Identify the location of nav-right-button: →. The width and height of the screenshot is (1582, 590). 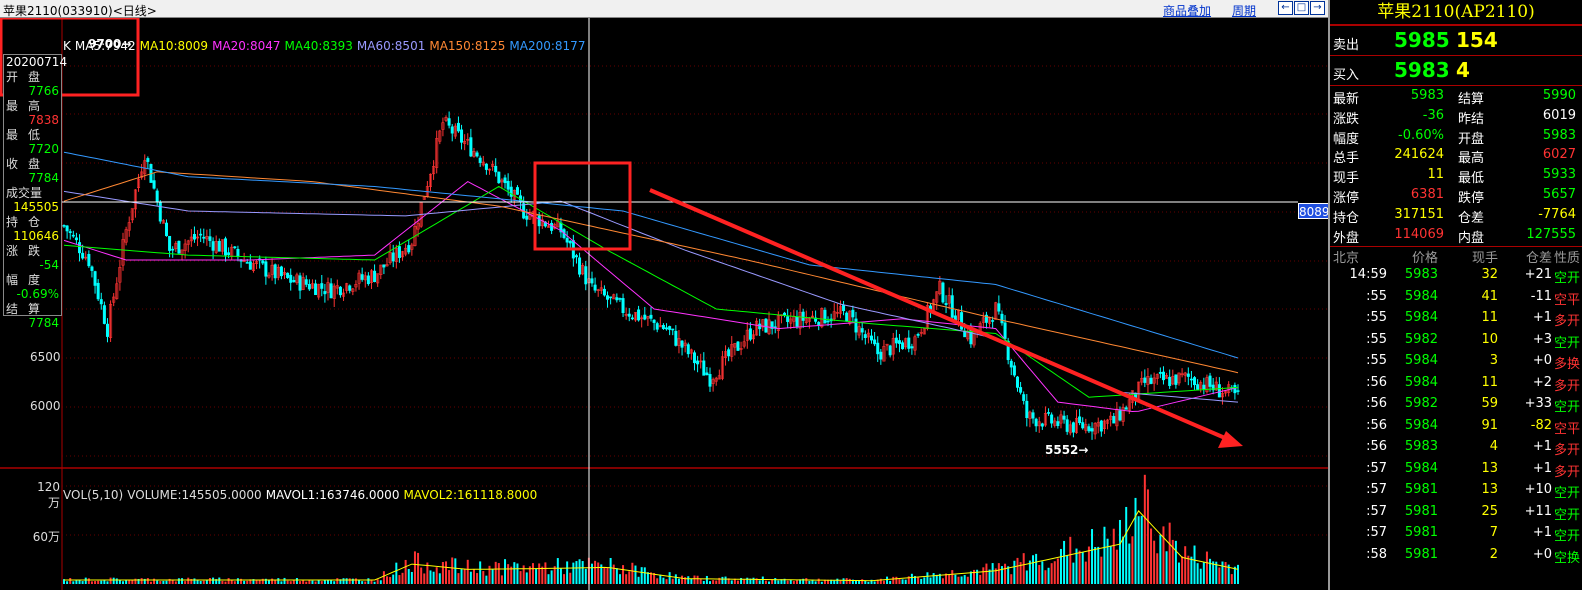
(1317, 8).